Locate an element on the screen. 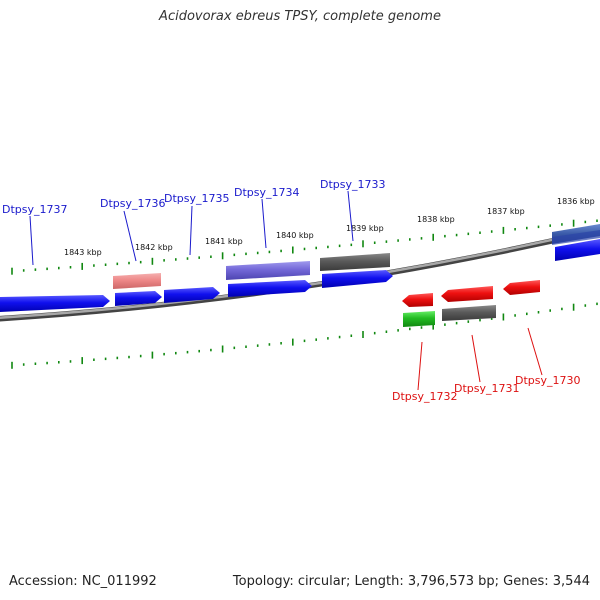 Image resolution: width=600 pixels, height=600 pixels. feature-purple is located at coordinates (268, 270).